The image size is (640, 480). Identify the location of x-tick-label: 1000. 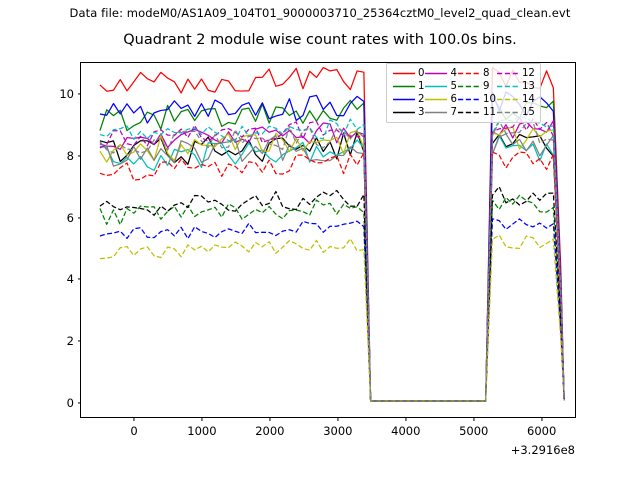
(202, 431).